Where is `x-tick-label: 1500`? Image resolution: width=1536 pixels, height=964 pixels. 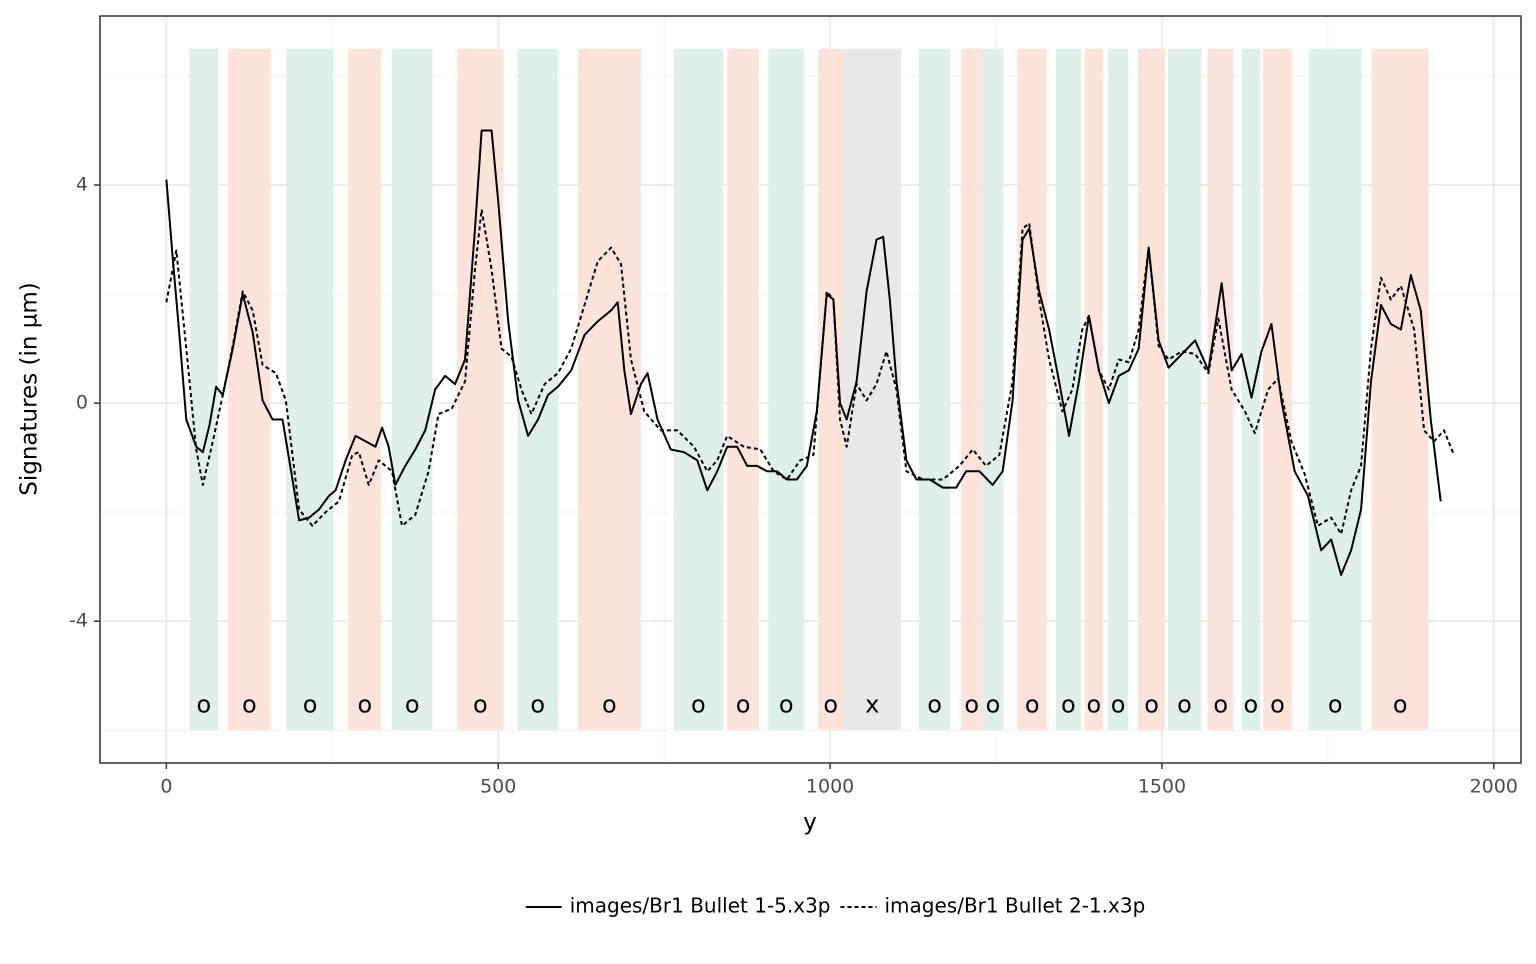 x-tick-label: 1500 is located at coordinates (1162, 787).